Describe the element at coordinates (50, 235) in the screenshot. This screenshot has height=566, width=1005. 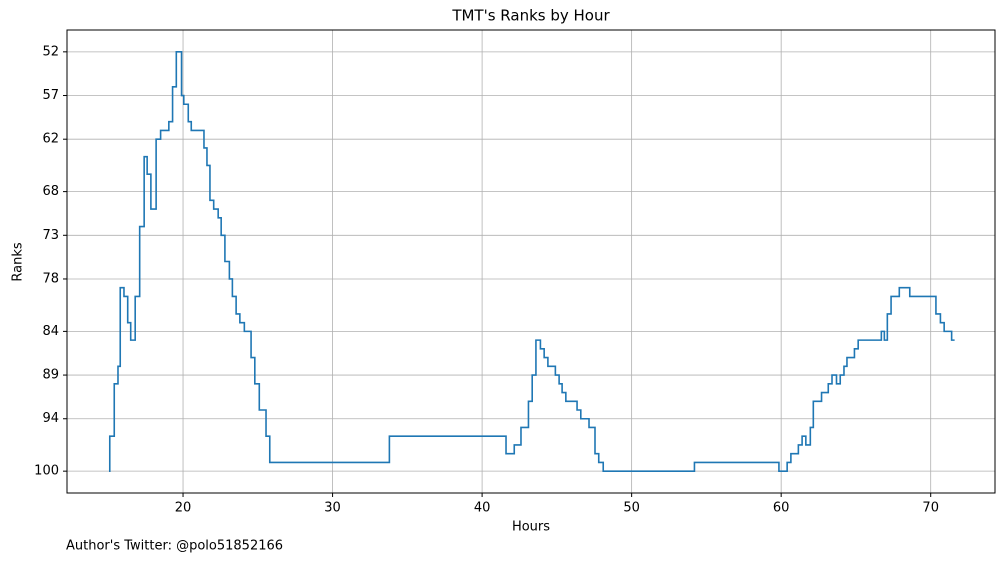
I see `y-tick-label: 73` at that location.